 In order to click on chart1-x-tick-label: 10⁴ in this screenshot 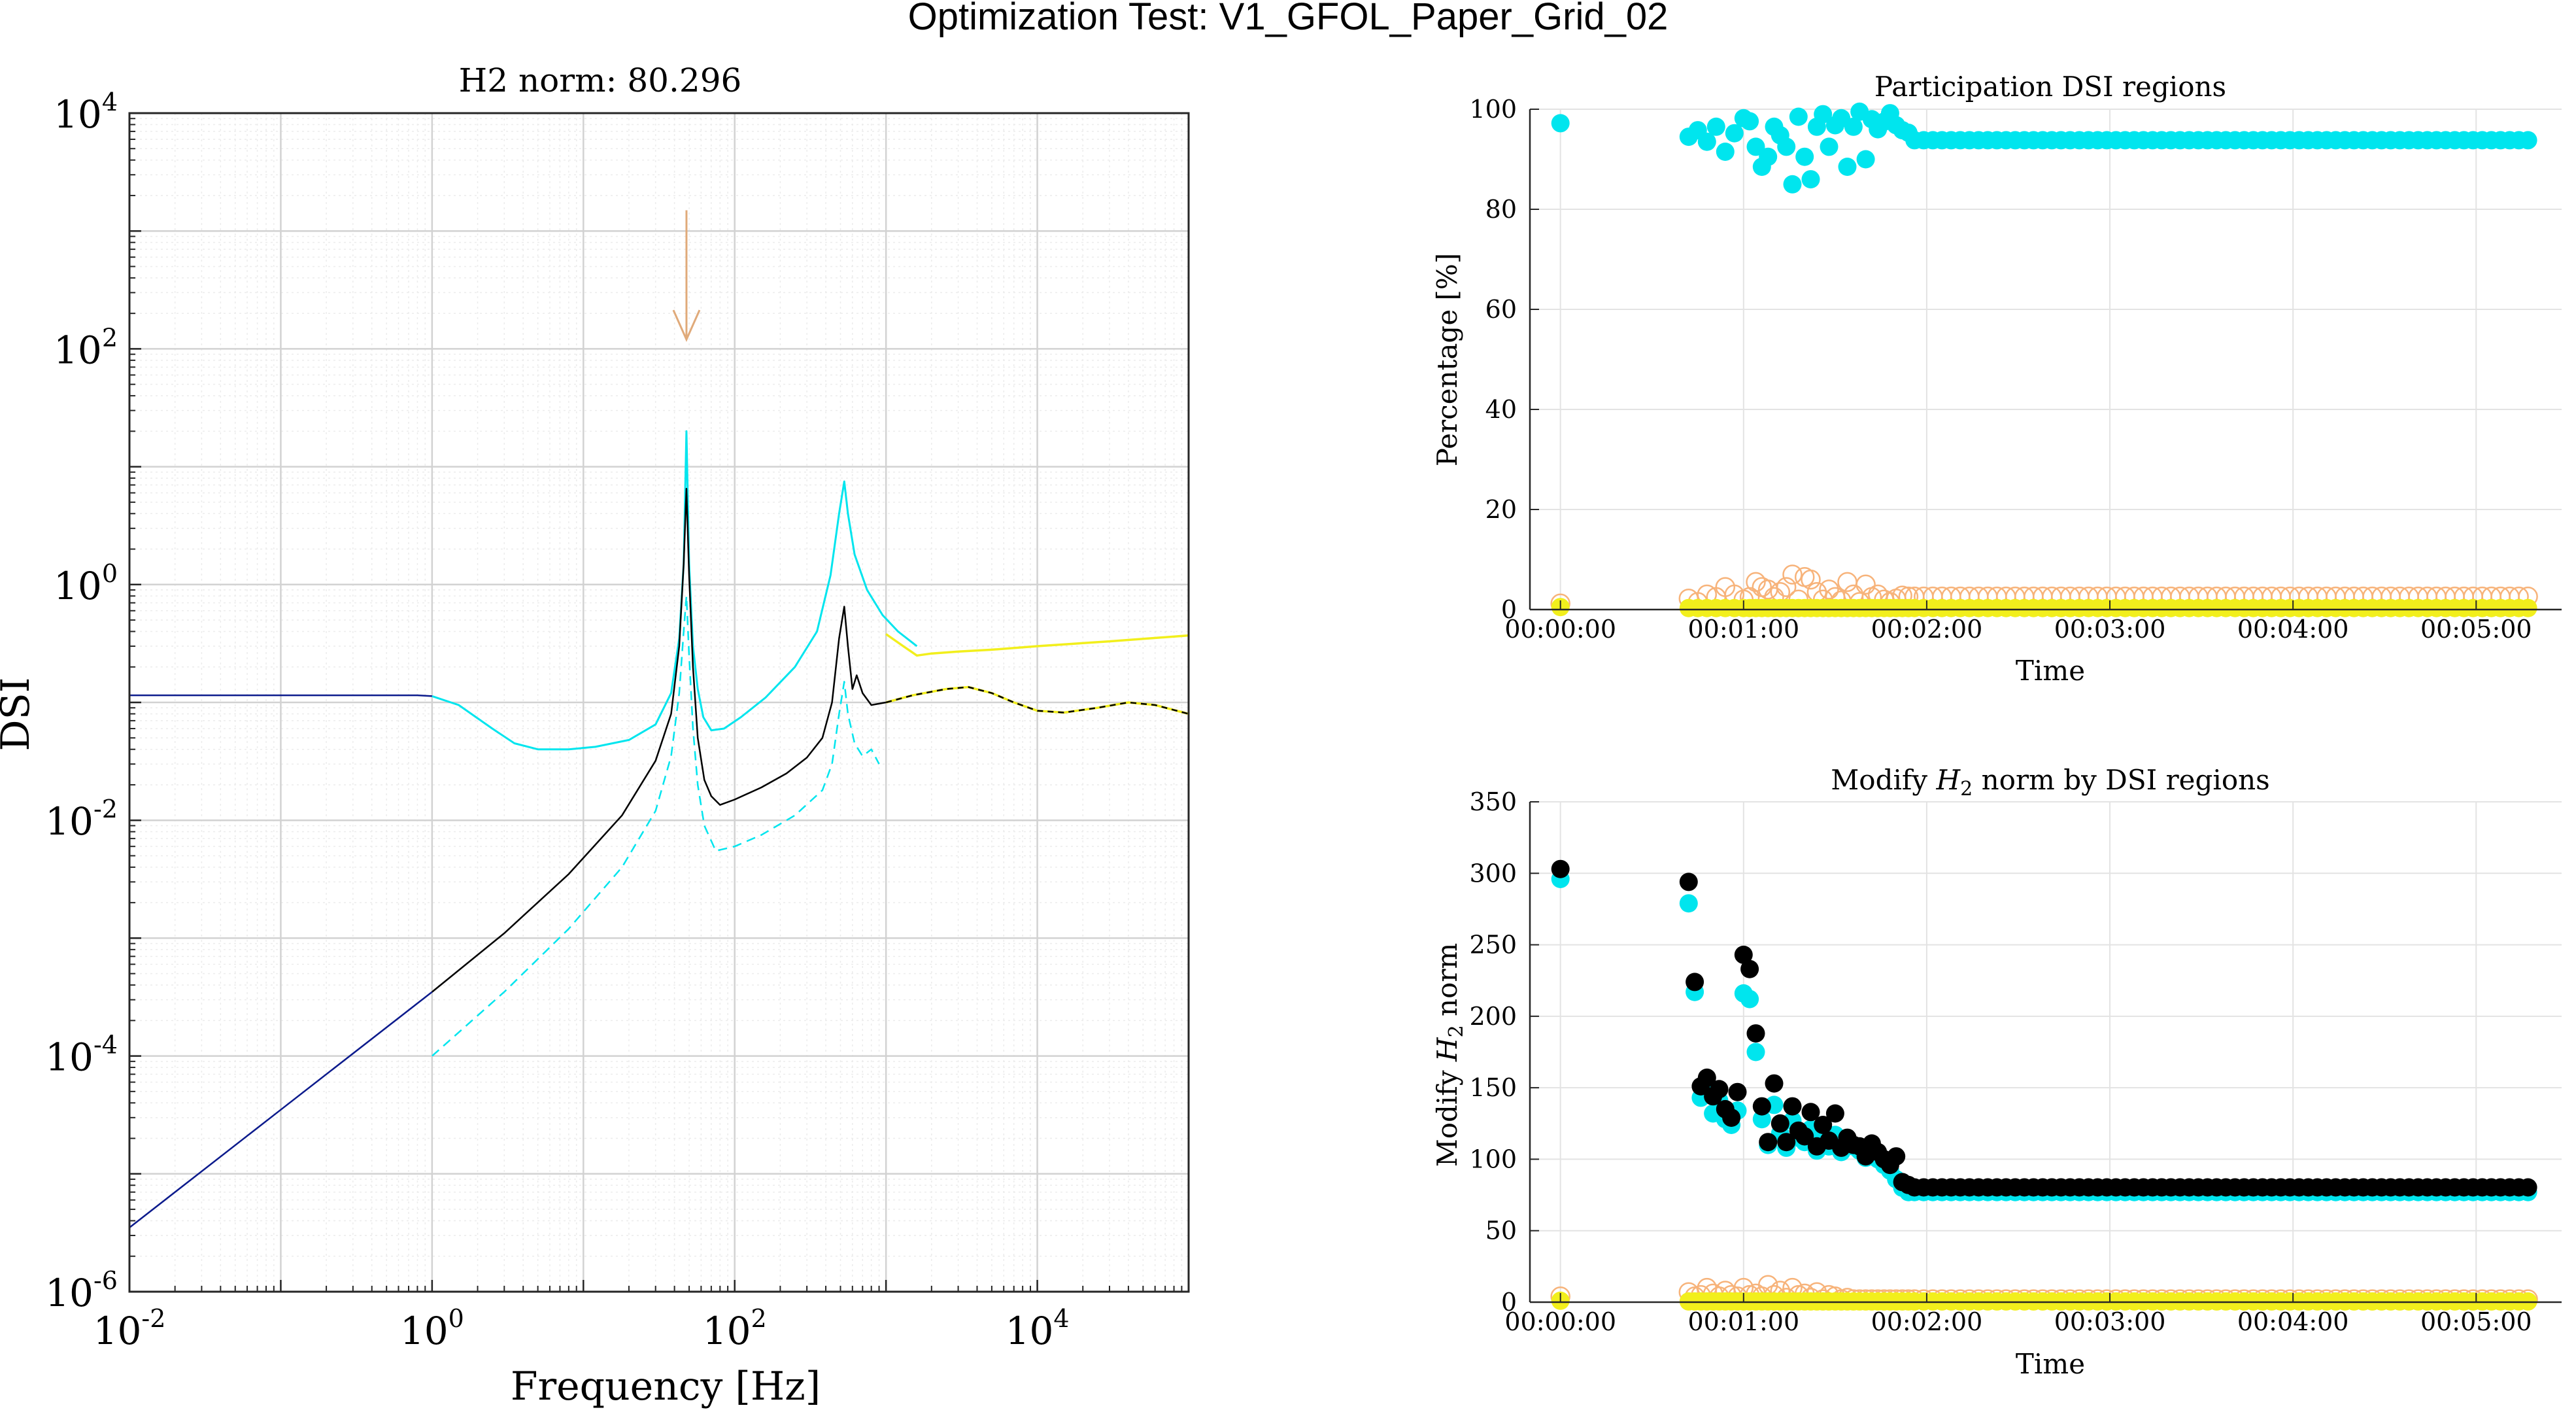, I will do `click(1038, 1328)`.